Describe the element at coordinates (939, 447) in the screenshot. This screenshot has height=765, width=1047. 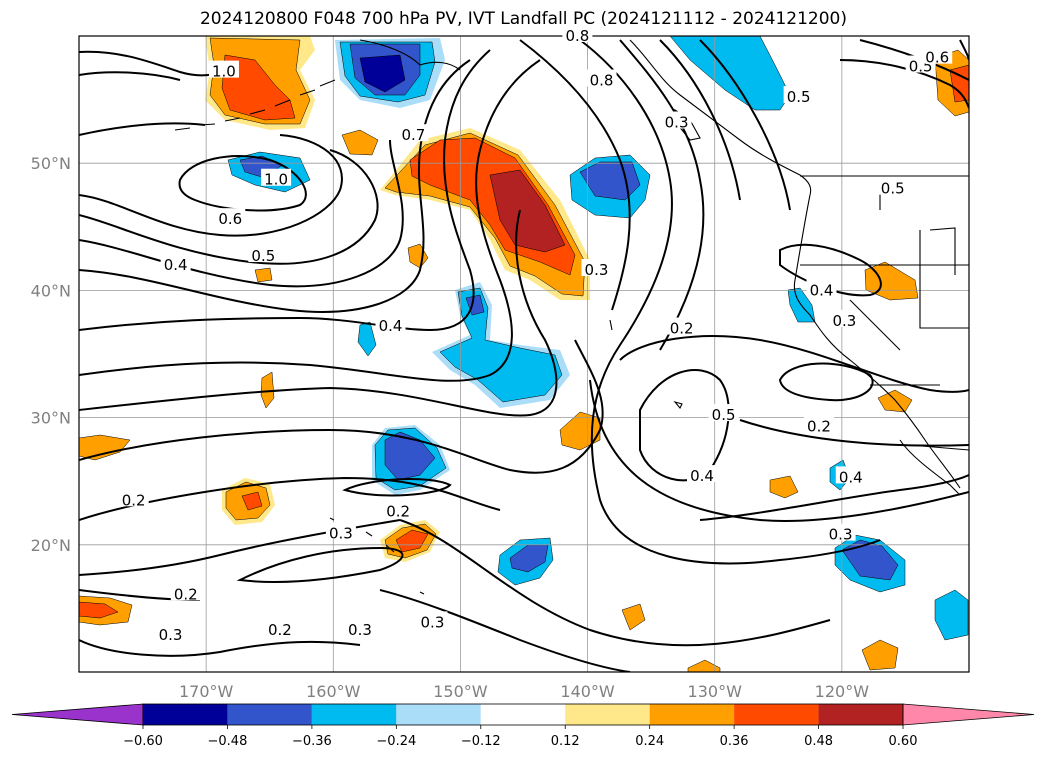
I see `mexico-border` at that location.